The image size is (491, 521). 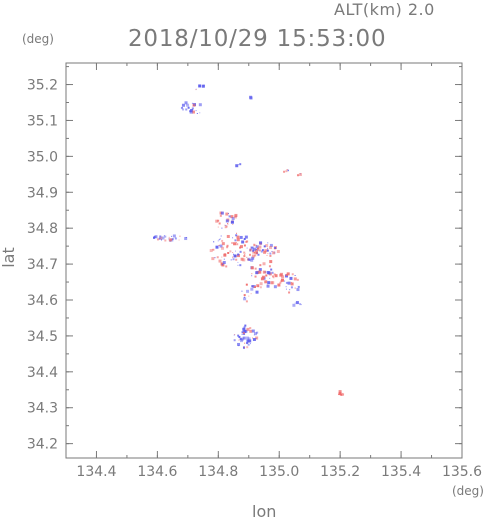 I want to click on x-tick-label: 135.2, so click(x=340, y=472).